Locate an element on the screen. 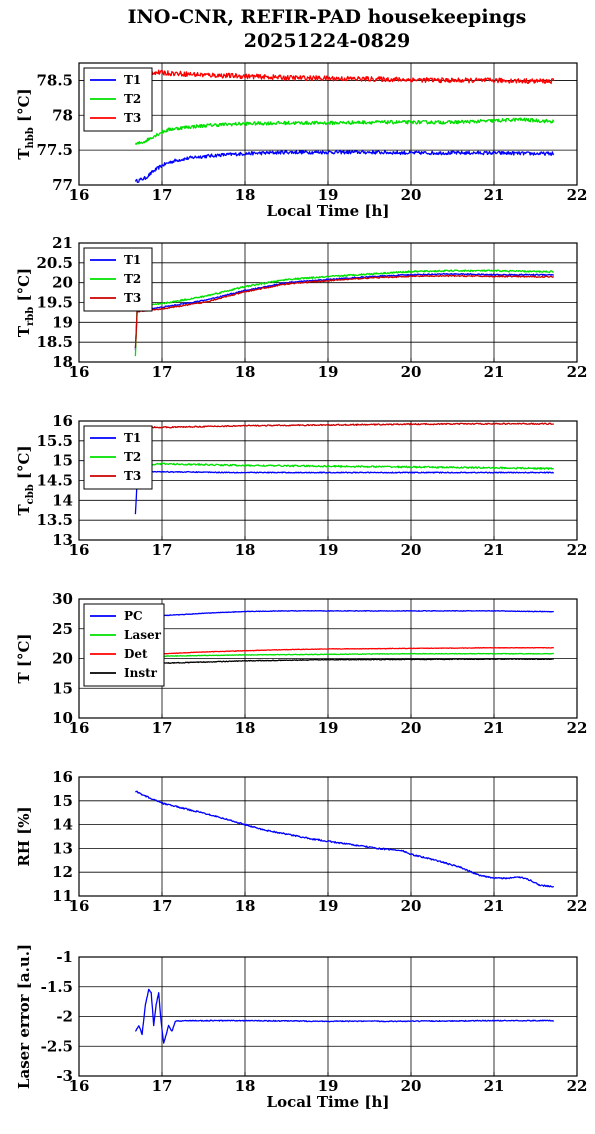 This screenshot has height=1134, width=595. y-tick-label: 13.5 is located at coordinates (54, 520).